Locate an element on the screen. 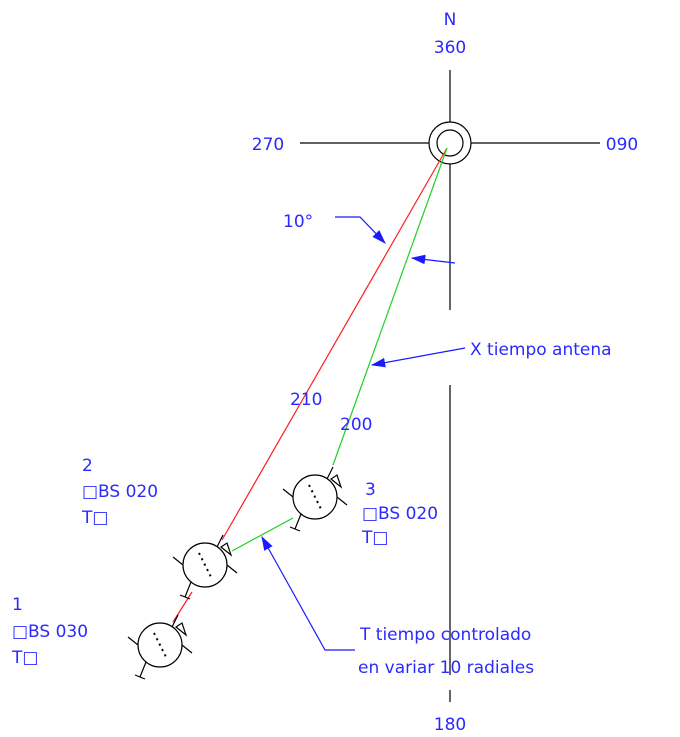 This screenshot has width=680, height=737. label-controlled: en variar 10 radiales is located at coordinates (446, 668).